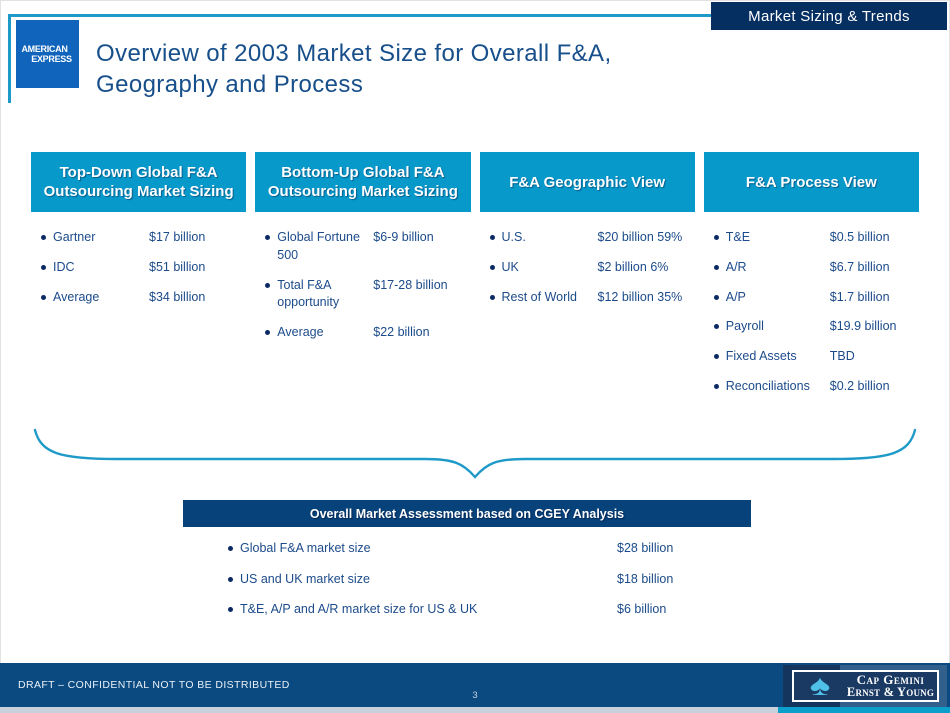 The height and width of the screenshot is (713, 950). I want to click on summary-row: Global F&A market size $28 billion, so click(483, 549).